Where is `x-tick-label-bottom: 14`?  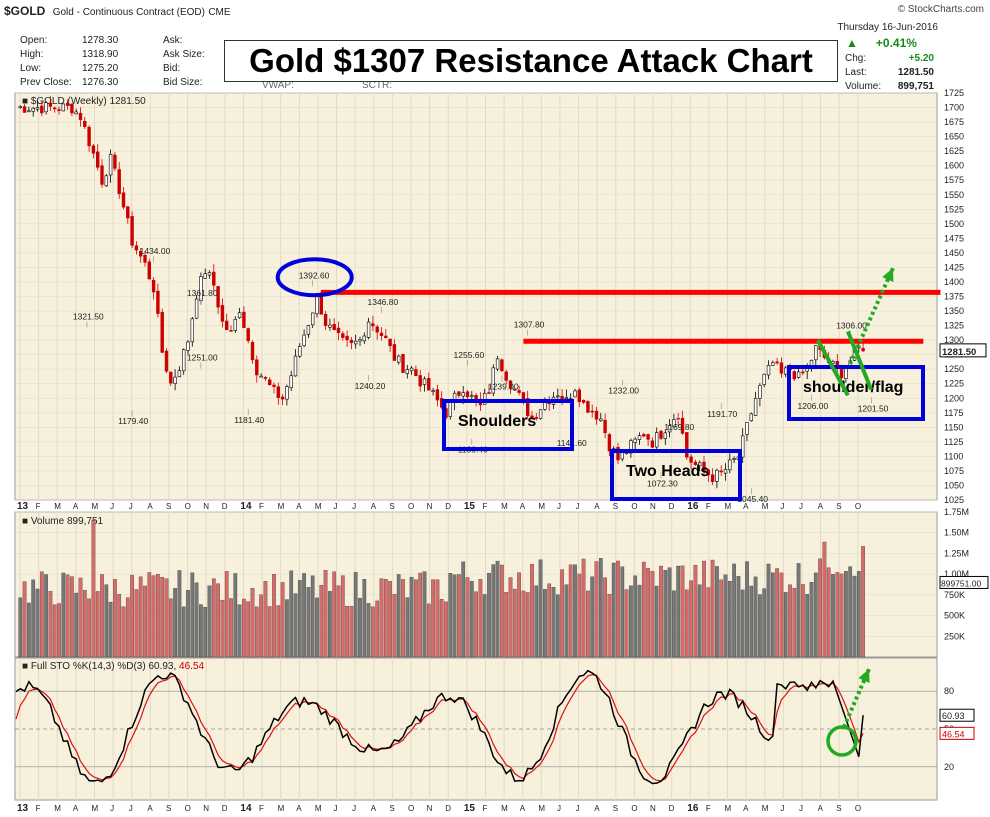
x-tick-label-bottom: 14 is located at coordinates (246, 808).